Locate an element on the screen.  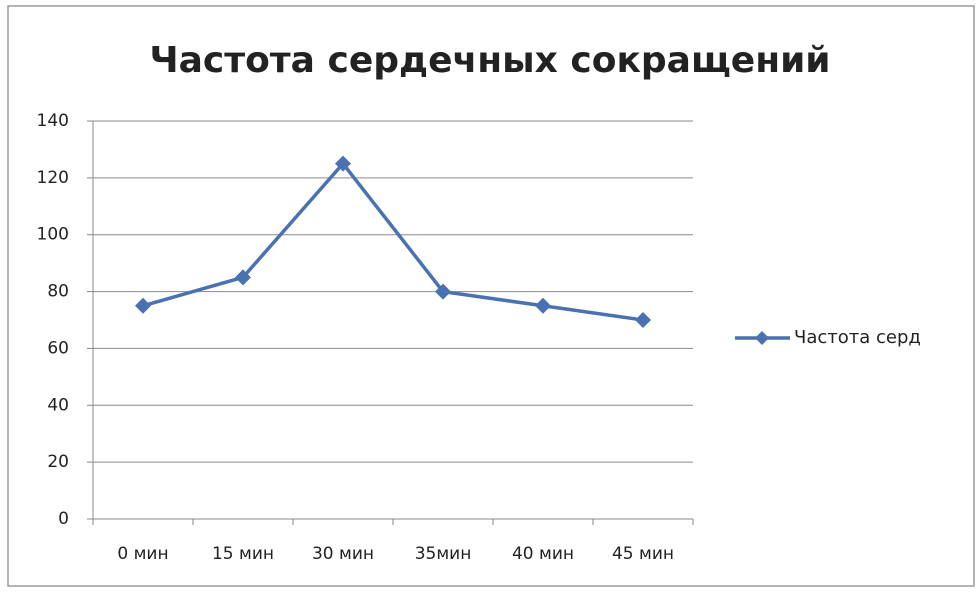
y-tick-label: 0 is located at coordinates (63, 519).